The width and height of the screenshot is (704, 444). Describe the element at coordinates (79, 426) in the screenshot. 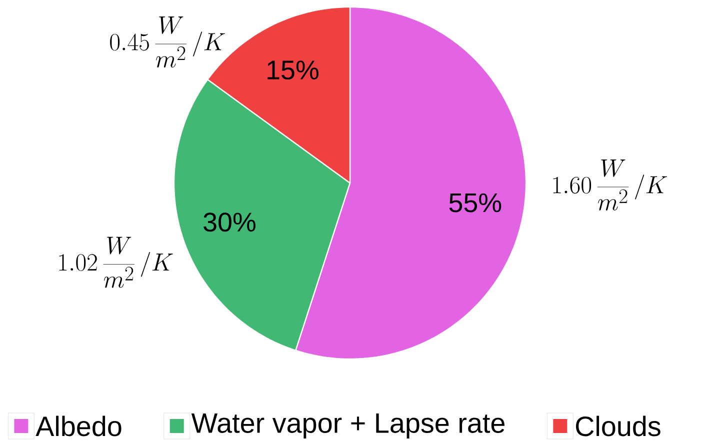

I see `legend-label: Albedo` at that location.